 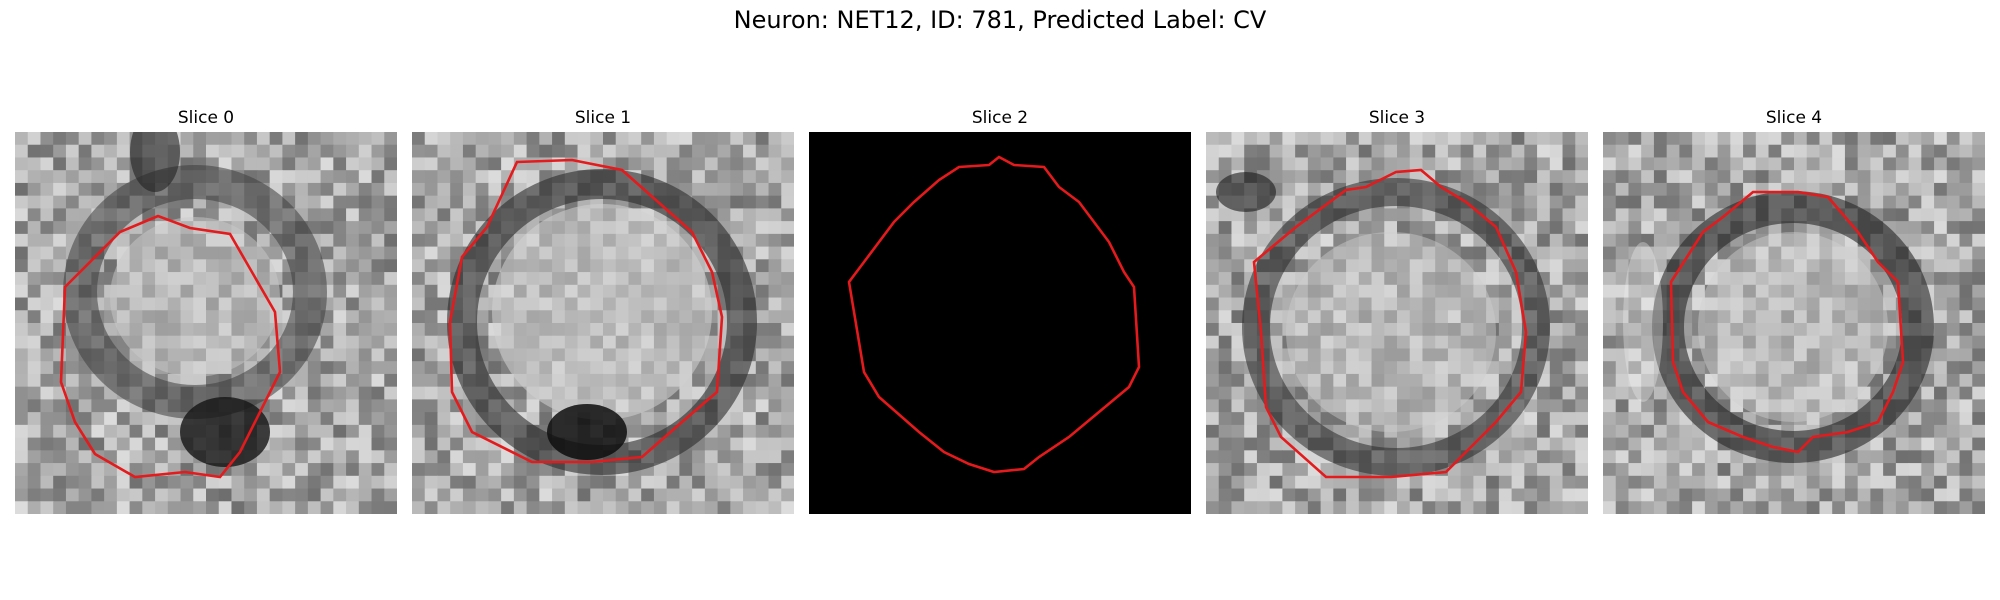 I want to click on dark-blob, so click(x=225, y=432).